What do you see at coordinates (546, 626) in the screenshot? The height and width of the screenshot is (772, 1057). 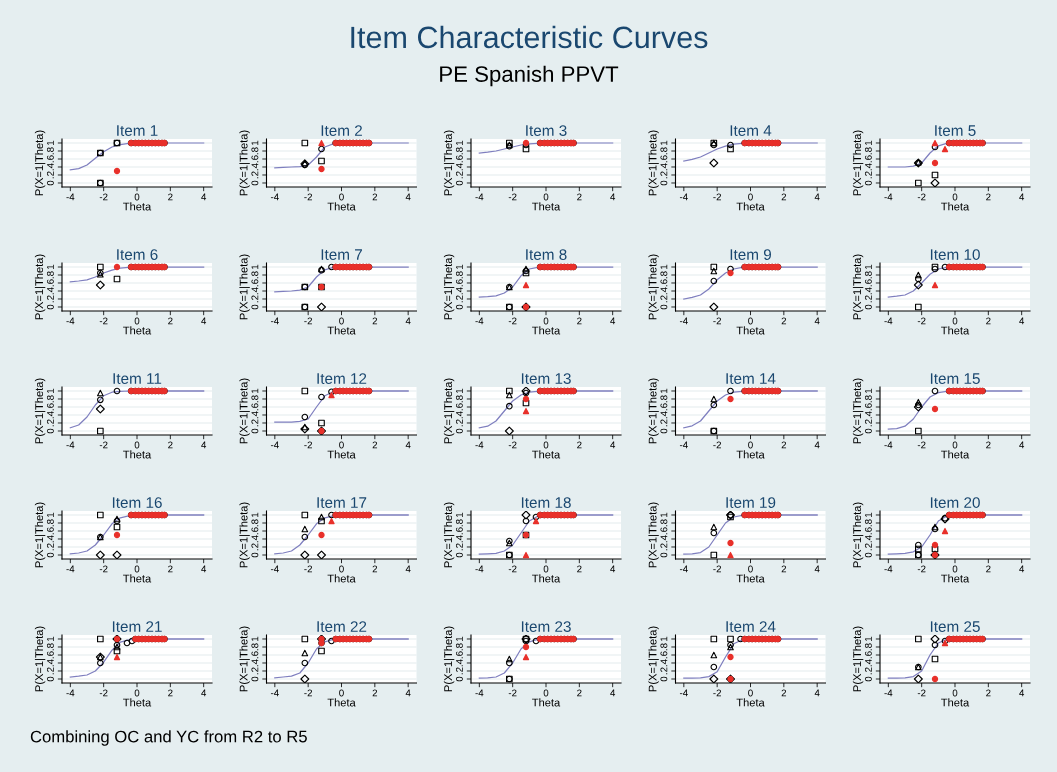 I see `chart-title: Item 23` at bounding box center [546, 626].